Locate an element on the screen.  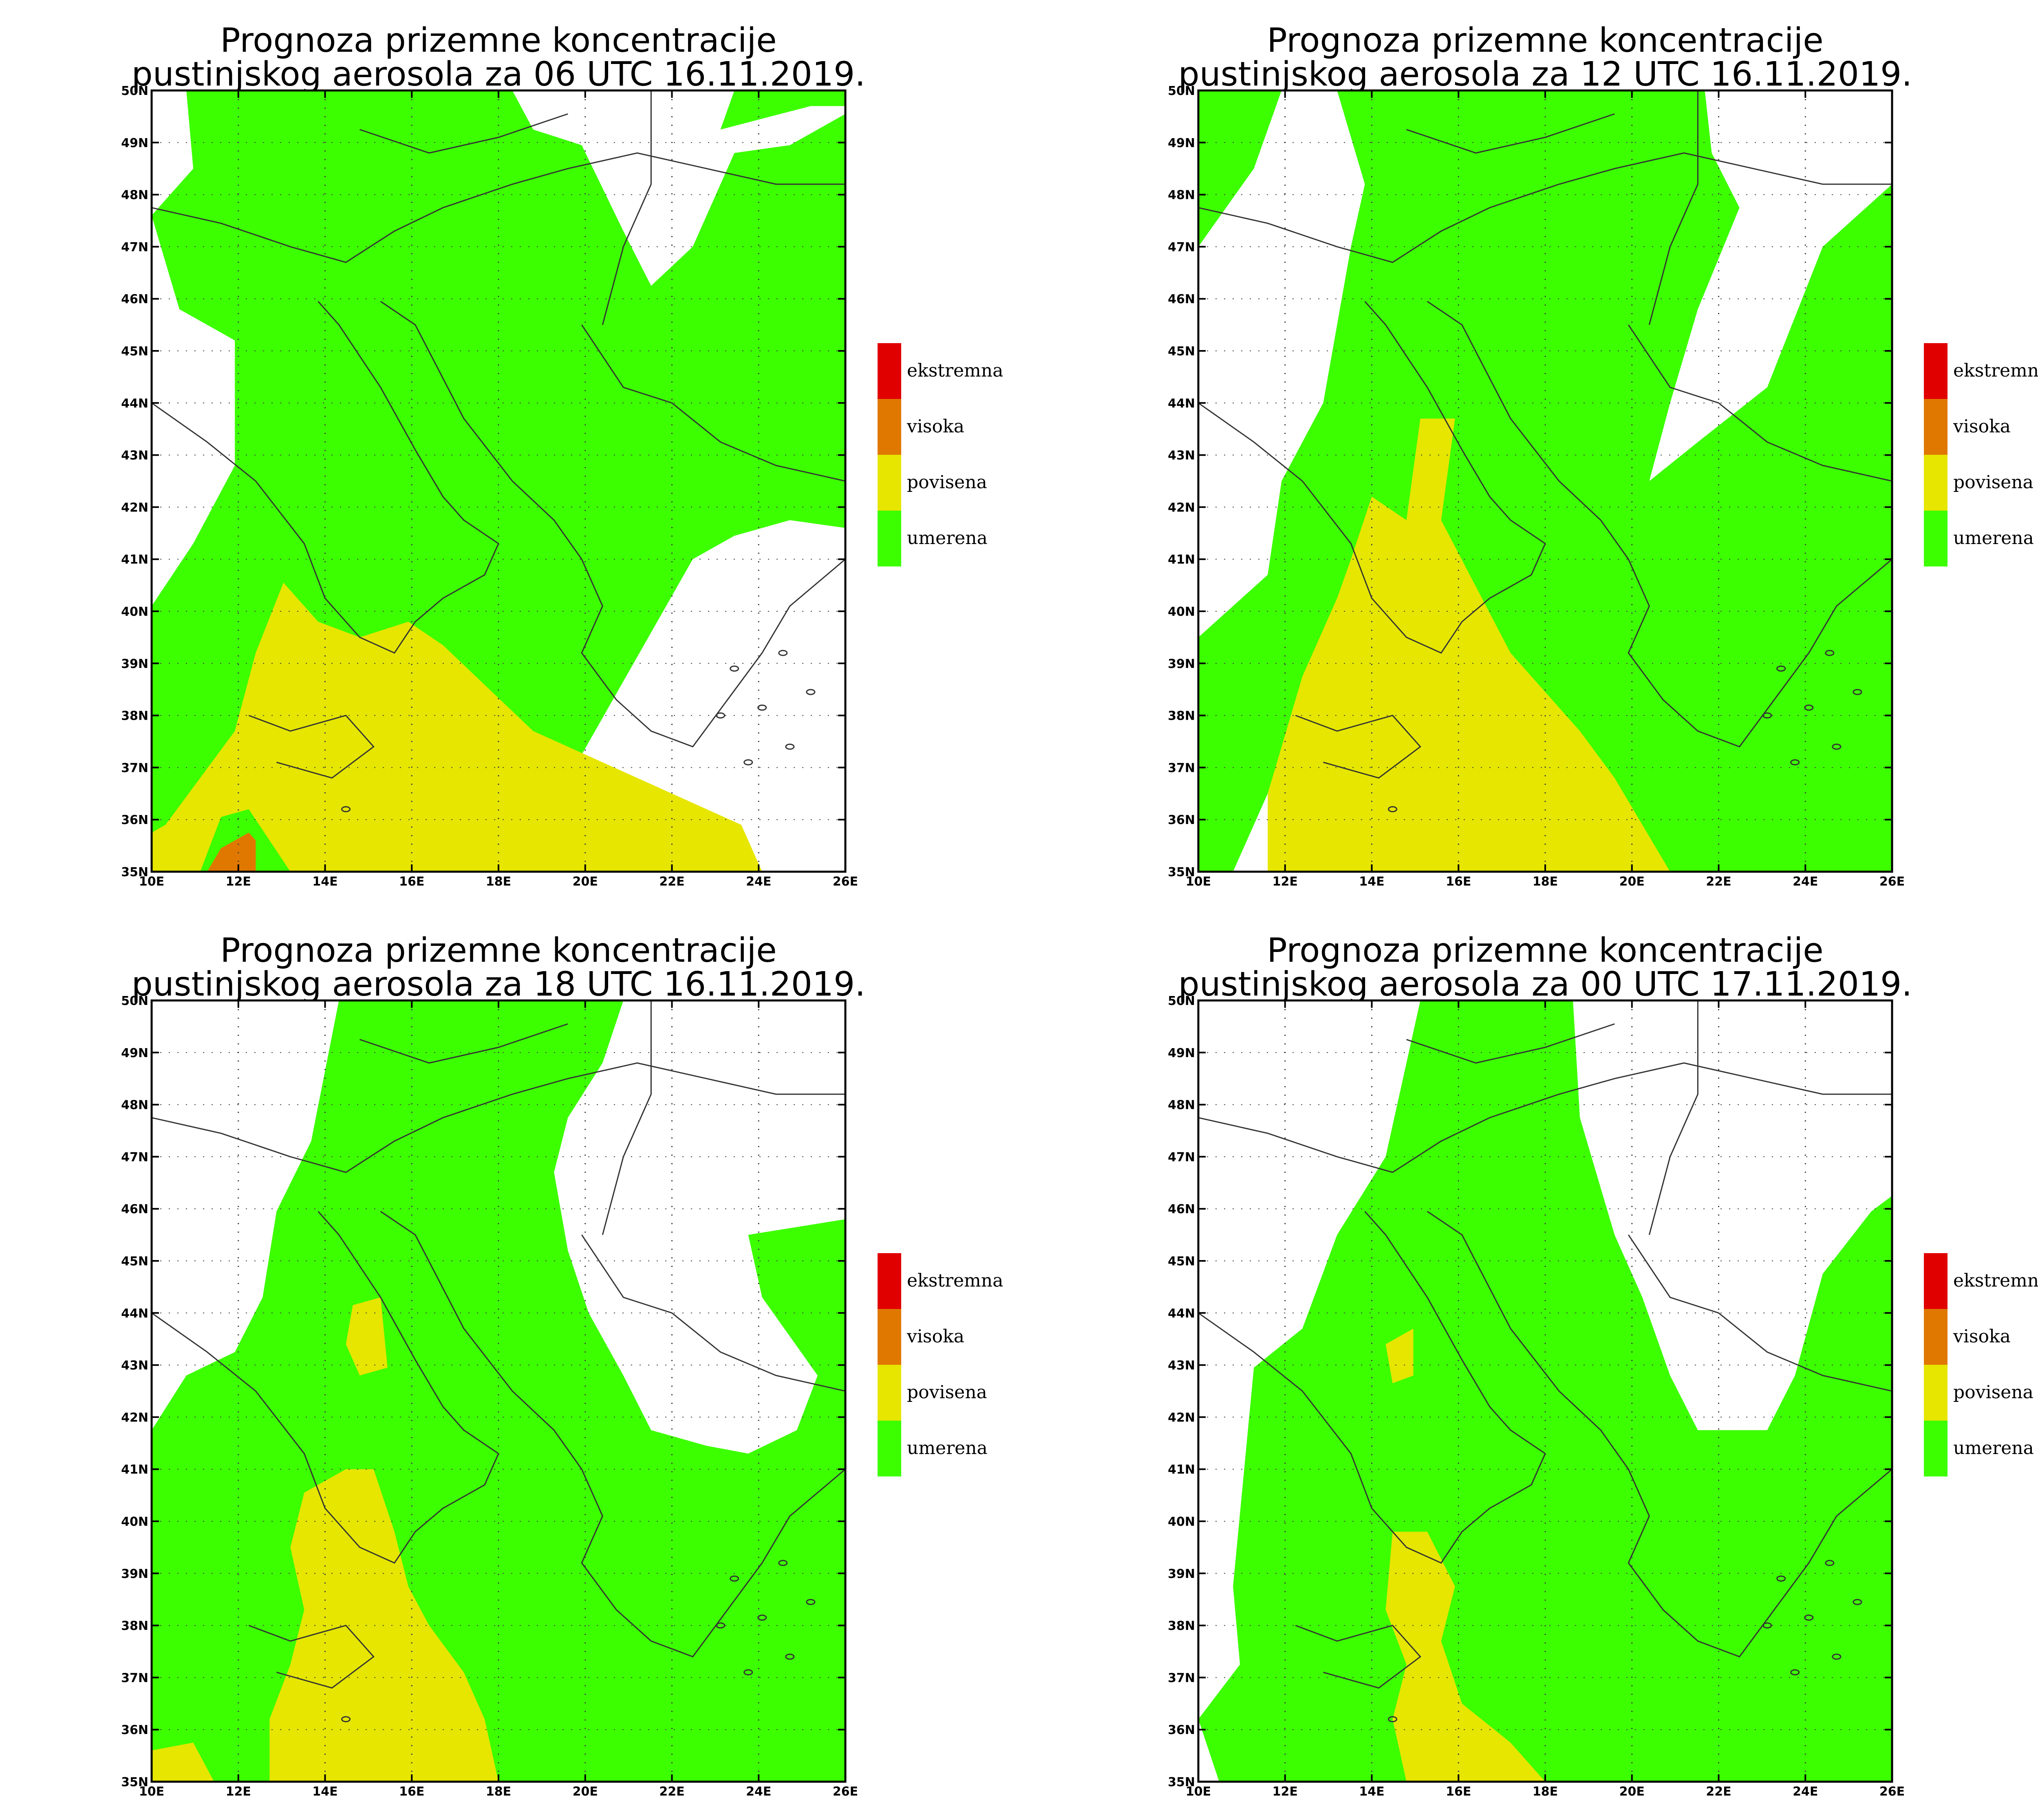
lon-tick-label: 20E is located at coordinates (1632, 882).